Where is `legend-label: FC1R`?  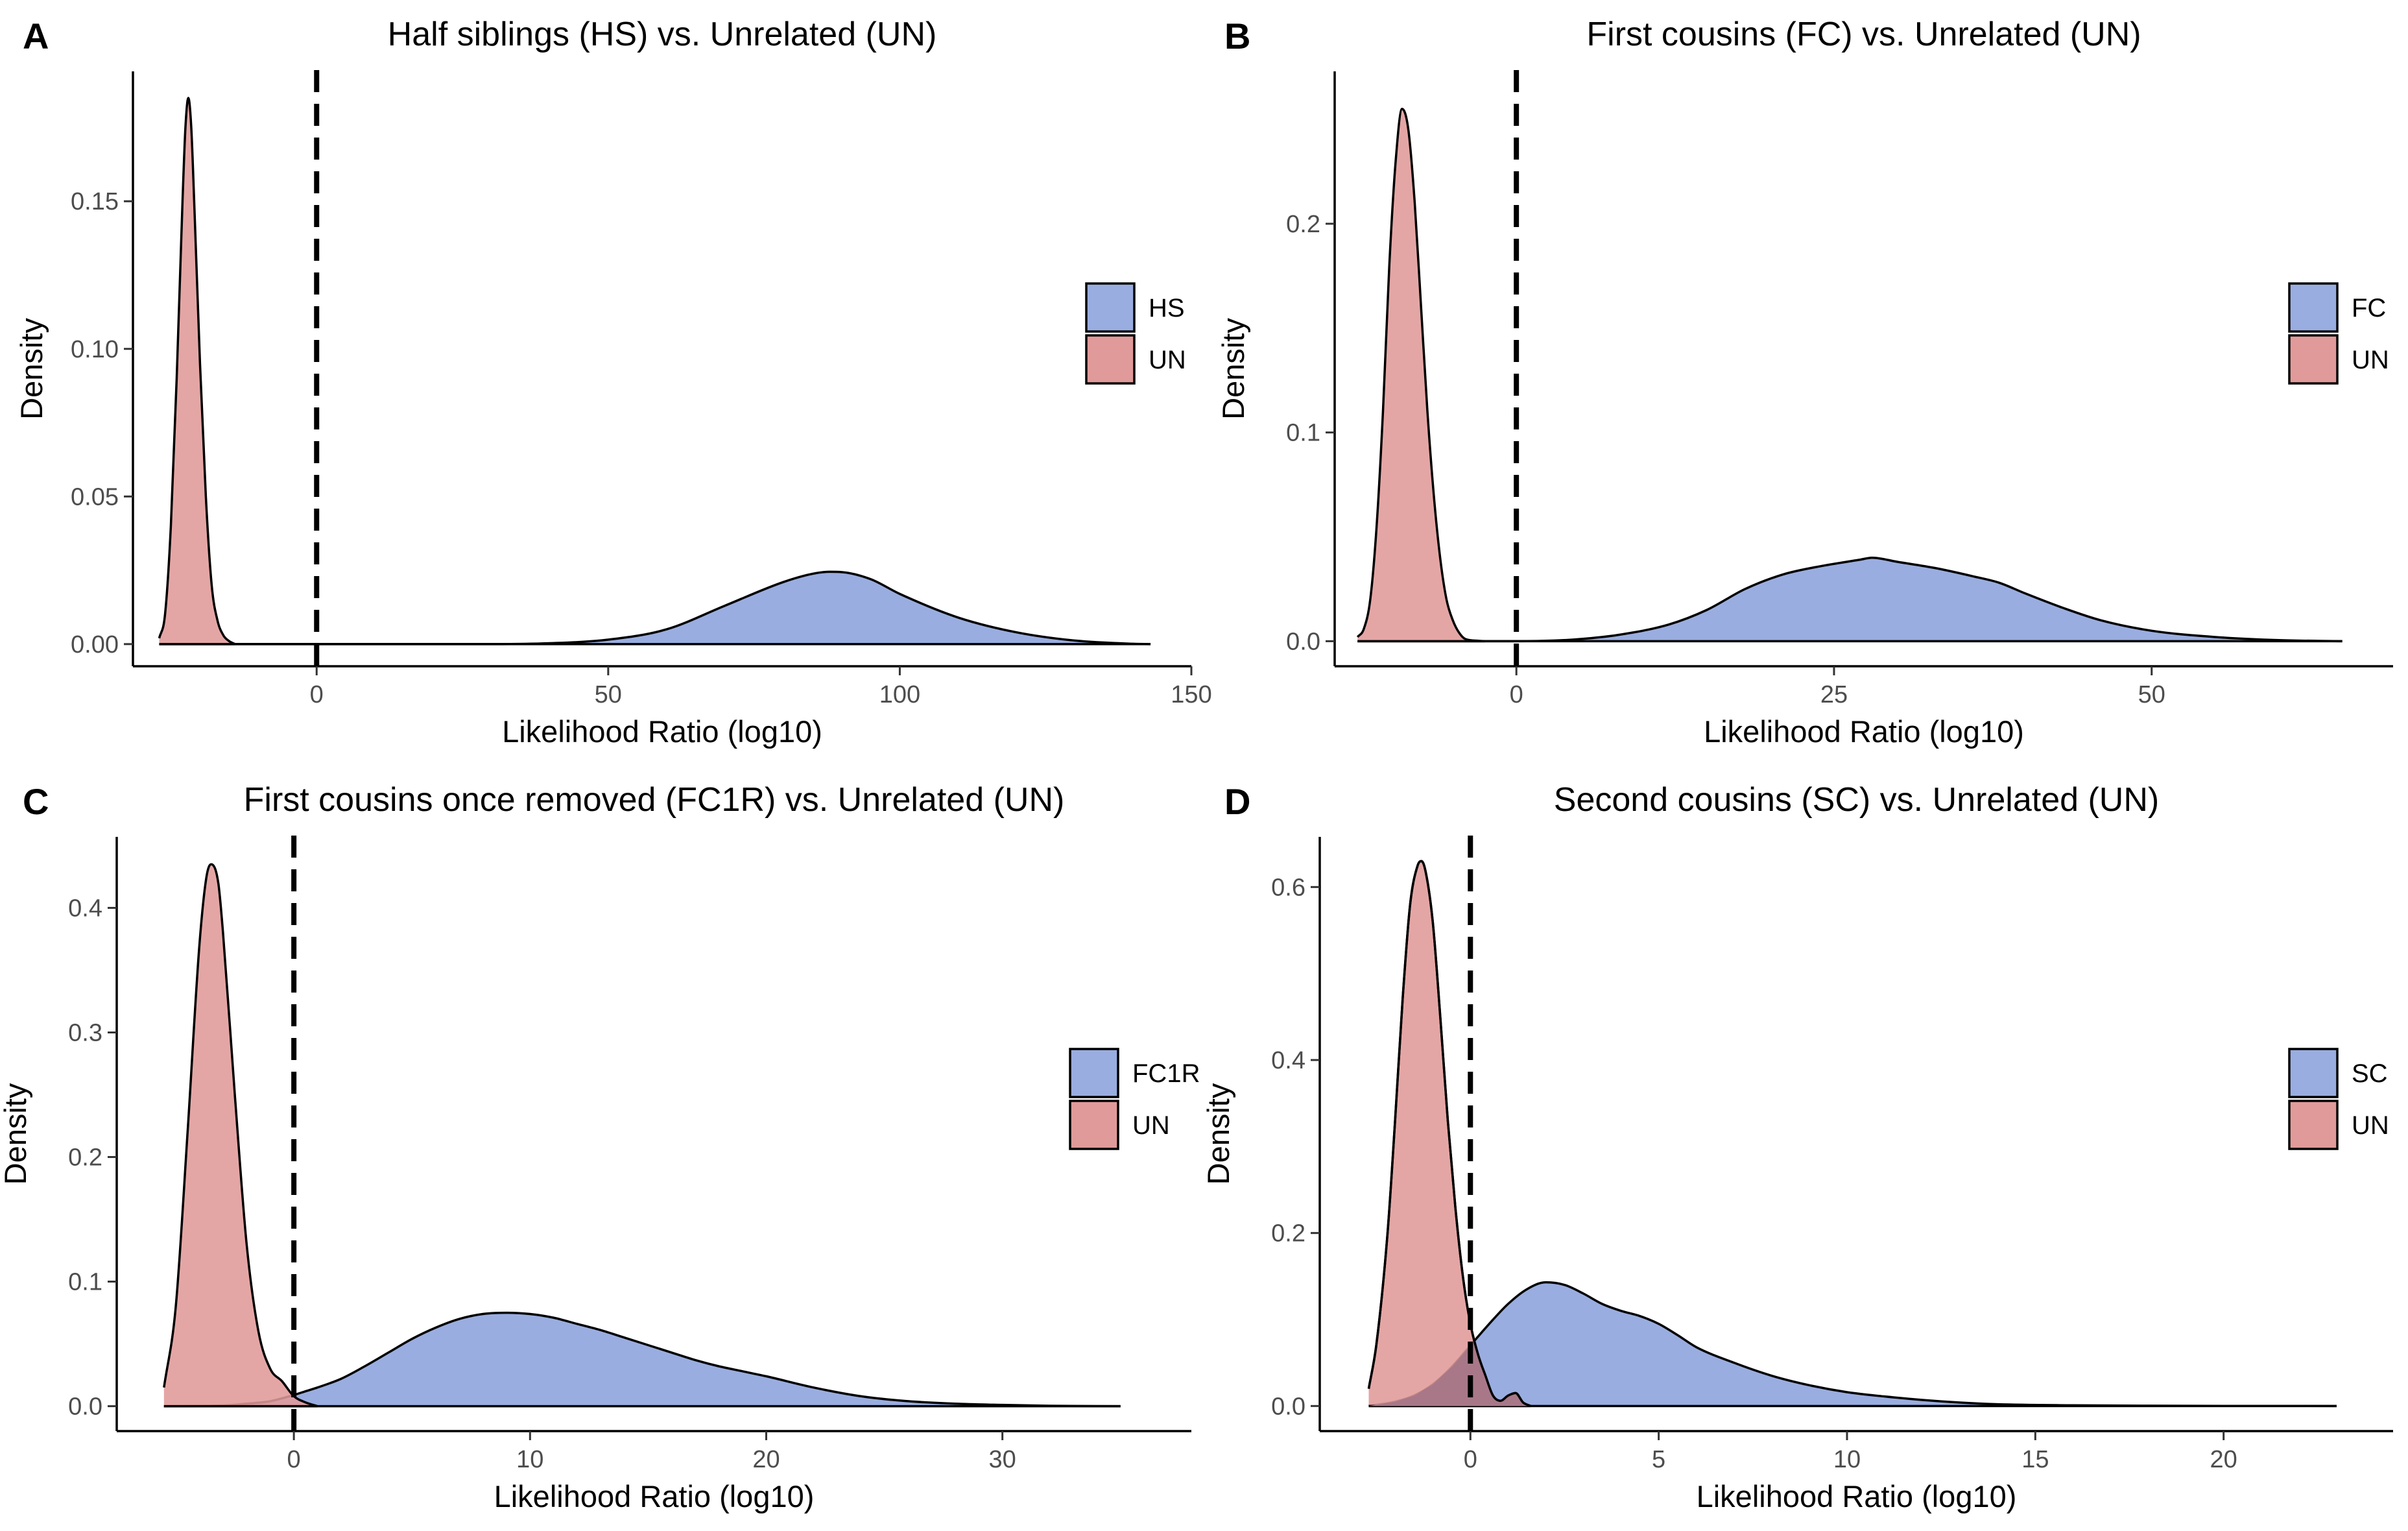 legend-label: FC1R is located at coordinates (1166, 1073).